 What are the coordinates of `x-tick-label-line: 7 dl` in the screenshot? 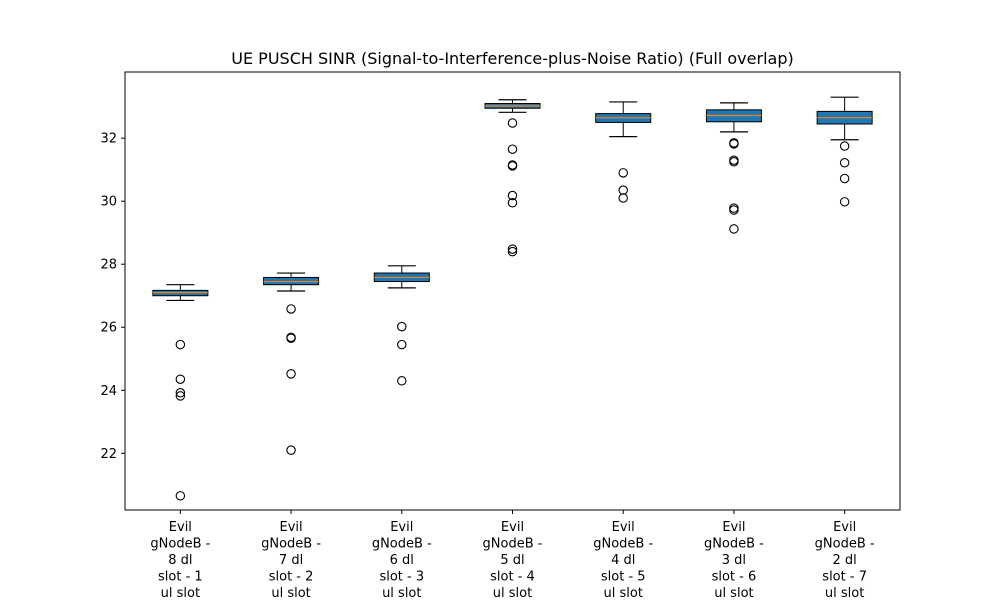 It's located at (291, 560).